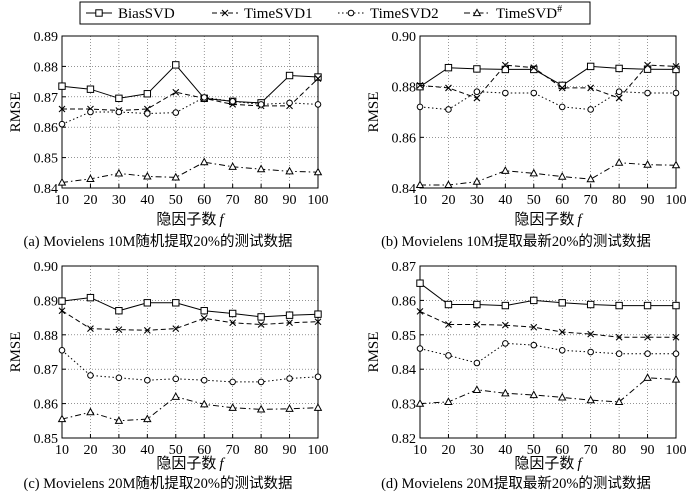 This screenshot has height=494, width=700. I want to click on legend-box, so click(335, 13).